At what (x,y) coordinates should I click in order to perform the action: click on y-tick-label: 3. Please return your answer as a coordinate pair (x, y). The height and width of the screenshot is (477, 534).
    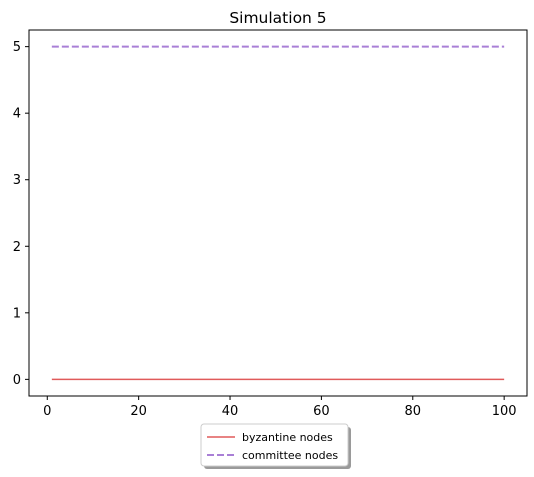
    Looking at the image, I should click on (17, 180).